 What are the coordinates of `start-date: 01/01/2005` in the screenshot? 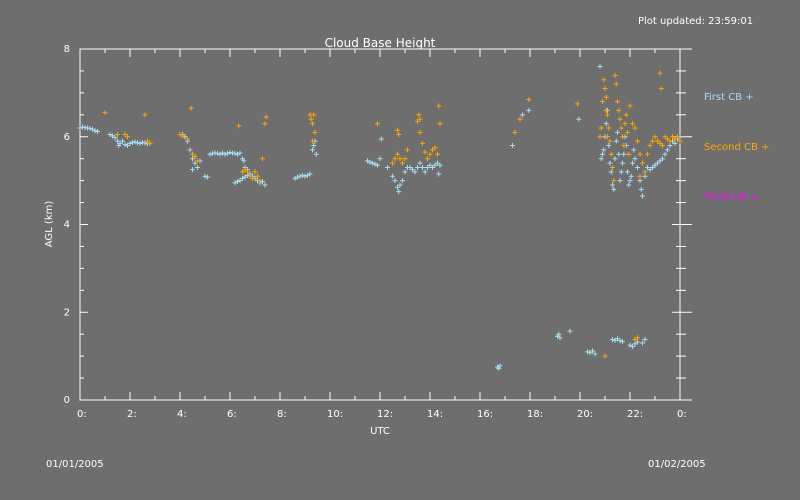 It's located at (75, 464).